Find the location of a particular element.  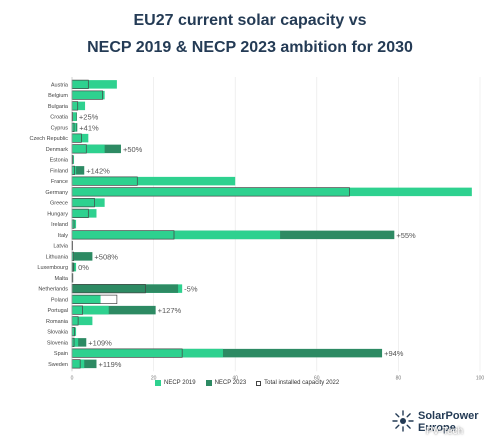

category-label: Hungary is located at coordinates (57, 214).